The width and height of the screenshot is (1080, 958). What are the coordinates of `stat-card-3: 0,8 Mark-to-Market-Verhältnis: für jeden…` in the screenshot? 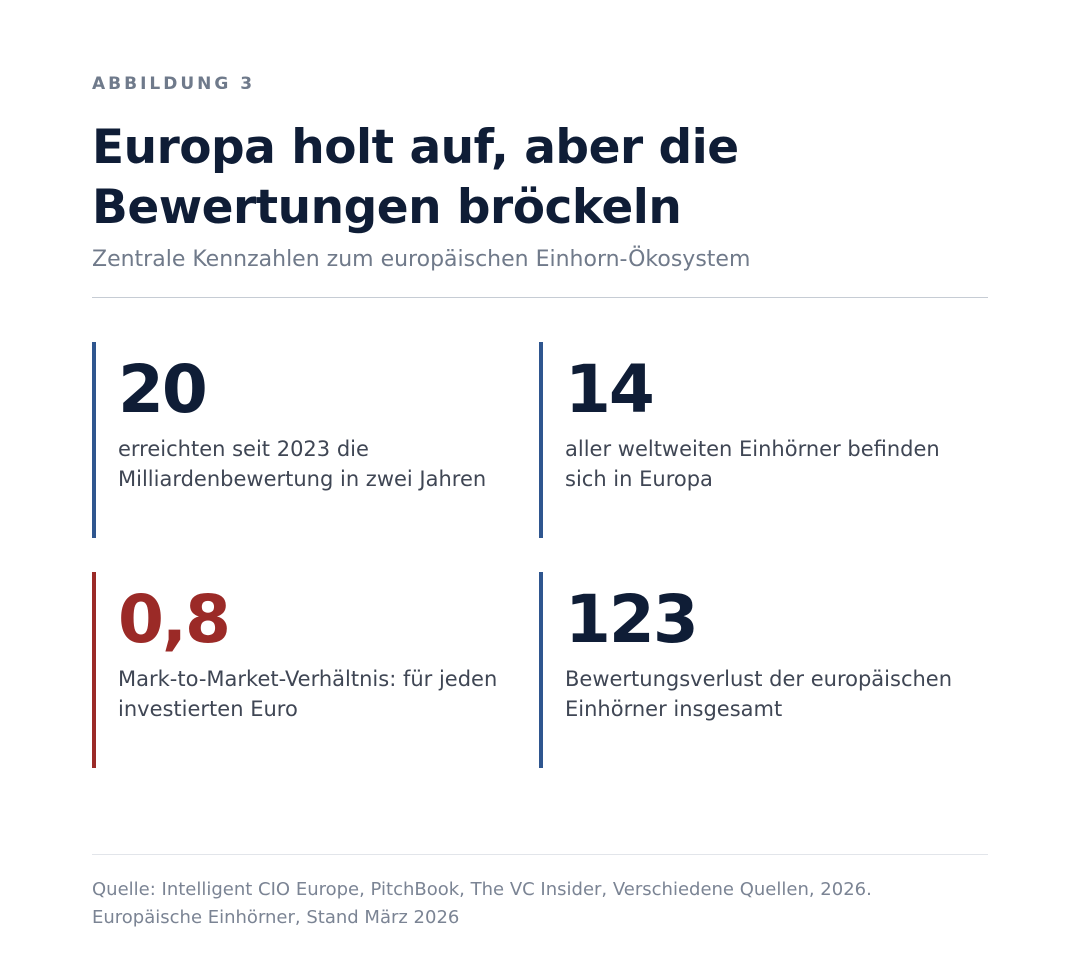 It's located at (312, 670).